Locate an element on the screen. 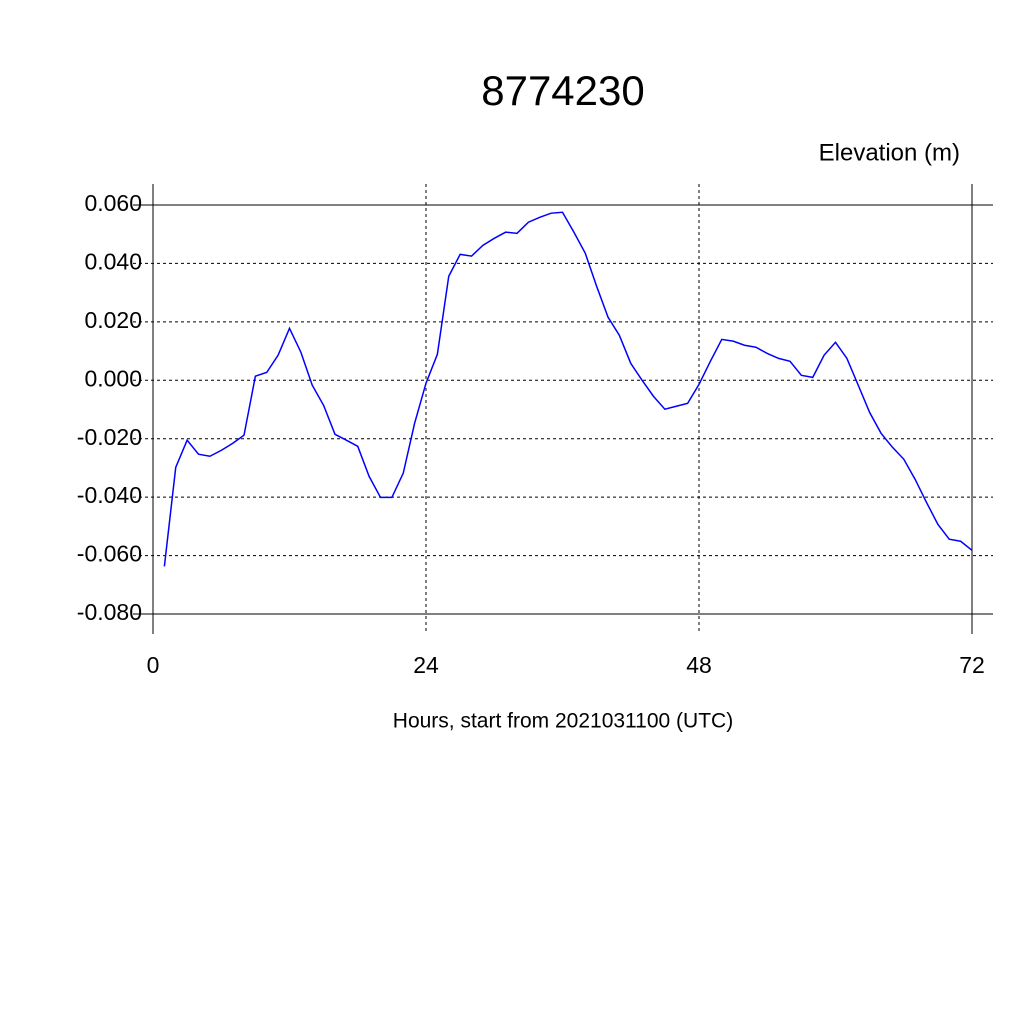  chart-title: 8774230 is located at coordinates (563, 90).